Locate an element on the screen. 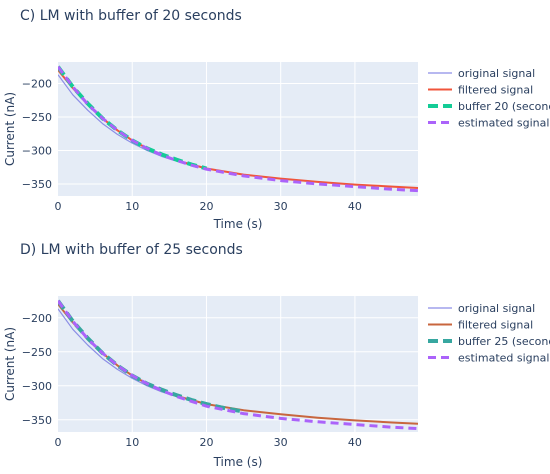 The height and width of the screenshot is (474, 550). chart-title: C) LM with buffer of 20 seconds is located at coordinates (131, 16).